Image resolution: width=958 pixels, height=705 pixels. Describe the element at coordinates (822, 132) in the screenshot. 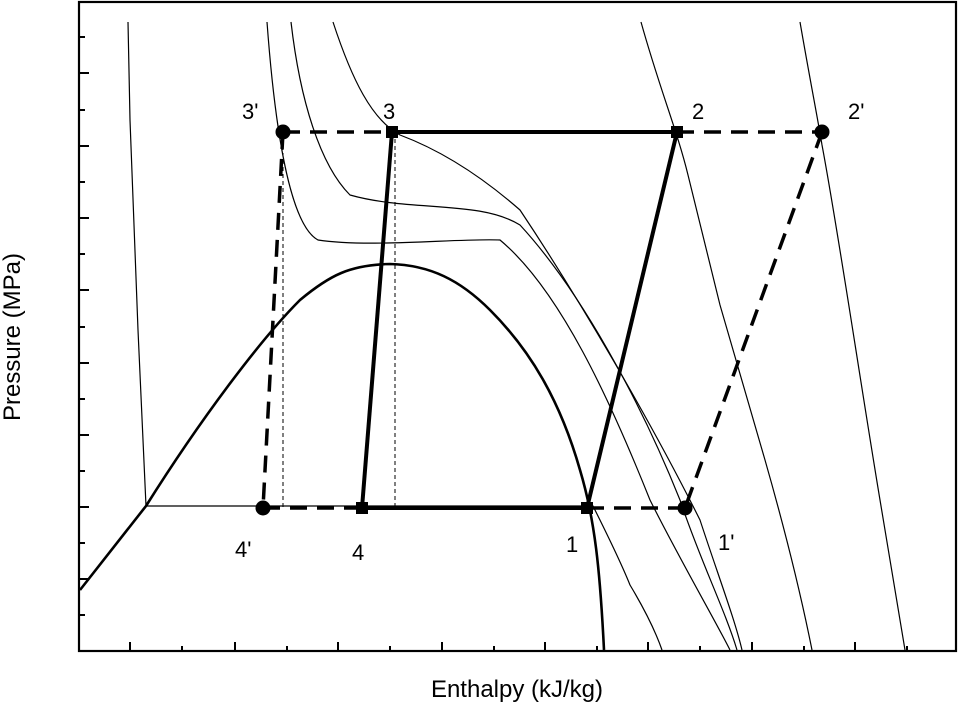

I see `marker-2-prime` at that location.